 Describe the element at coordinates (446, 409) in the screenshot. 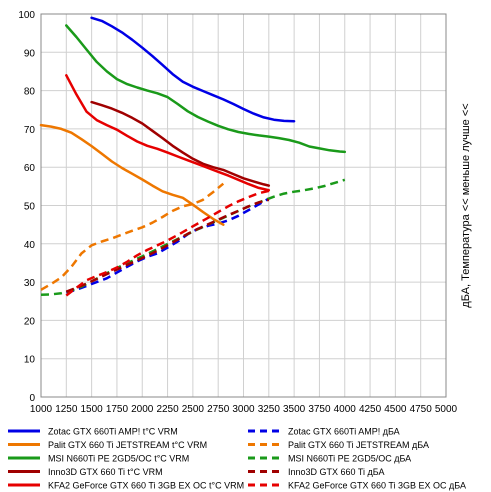

I see `x-tick-label: 5000` at that location.